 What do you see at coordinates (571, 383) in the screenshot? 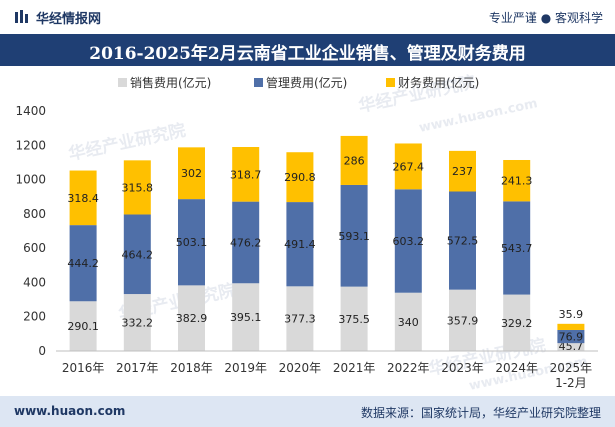
I see `x-tick-label: 1-2月` at bounding box center [571, 383].